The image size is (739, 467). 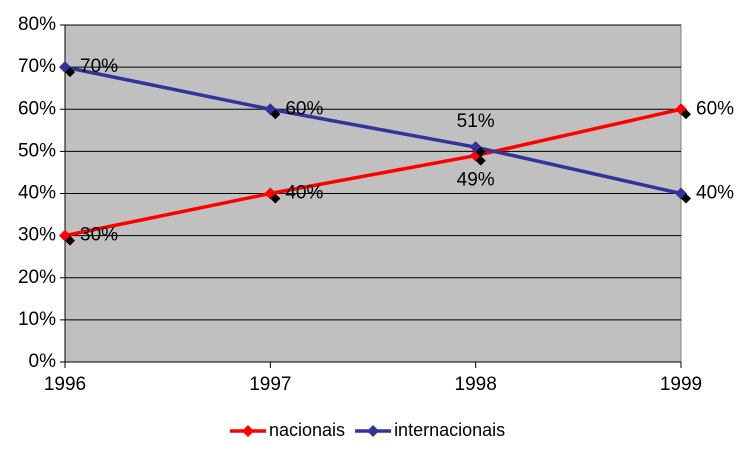 I want to click on y-tick-label: 10%, so click(x=37, y=319).